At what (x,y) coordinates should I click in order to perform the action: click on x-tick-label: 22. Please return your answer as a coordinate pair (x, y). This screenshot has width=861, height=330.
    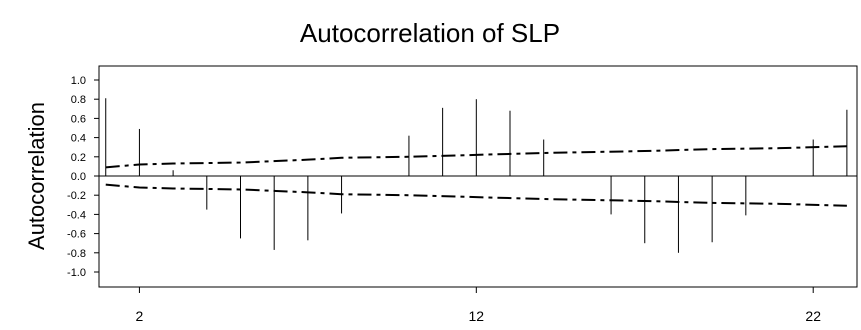
    Looking at the image, I should click on (813, 316).